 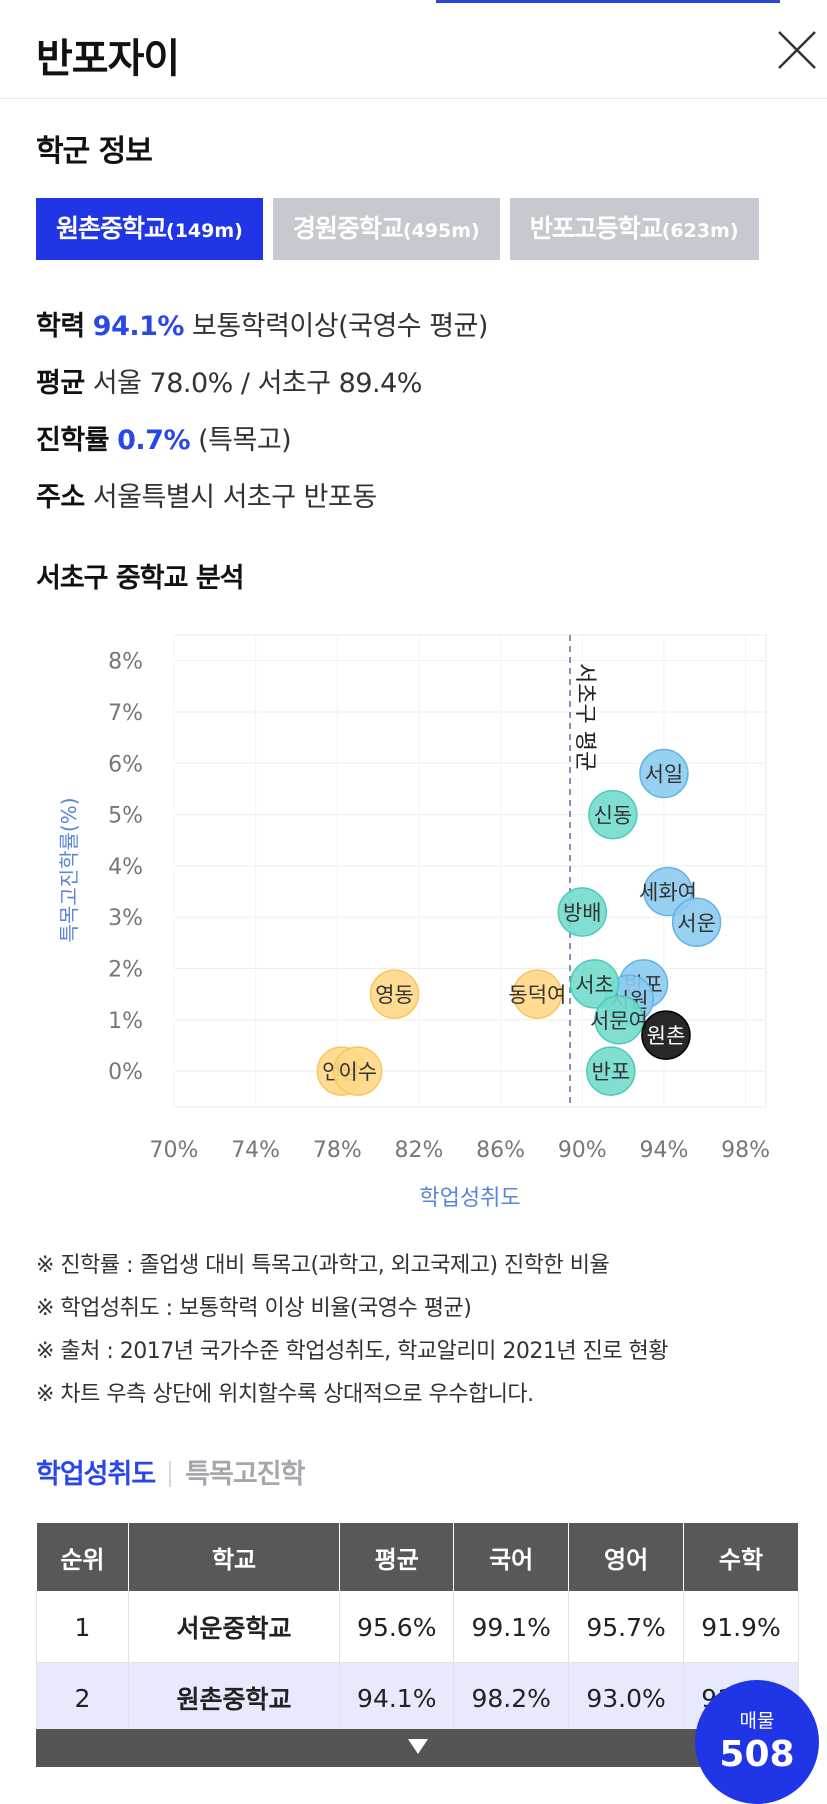 I want to click on cell-english: 95.7%, so click(x=626, y=1627).